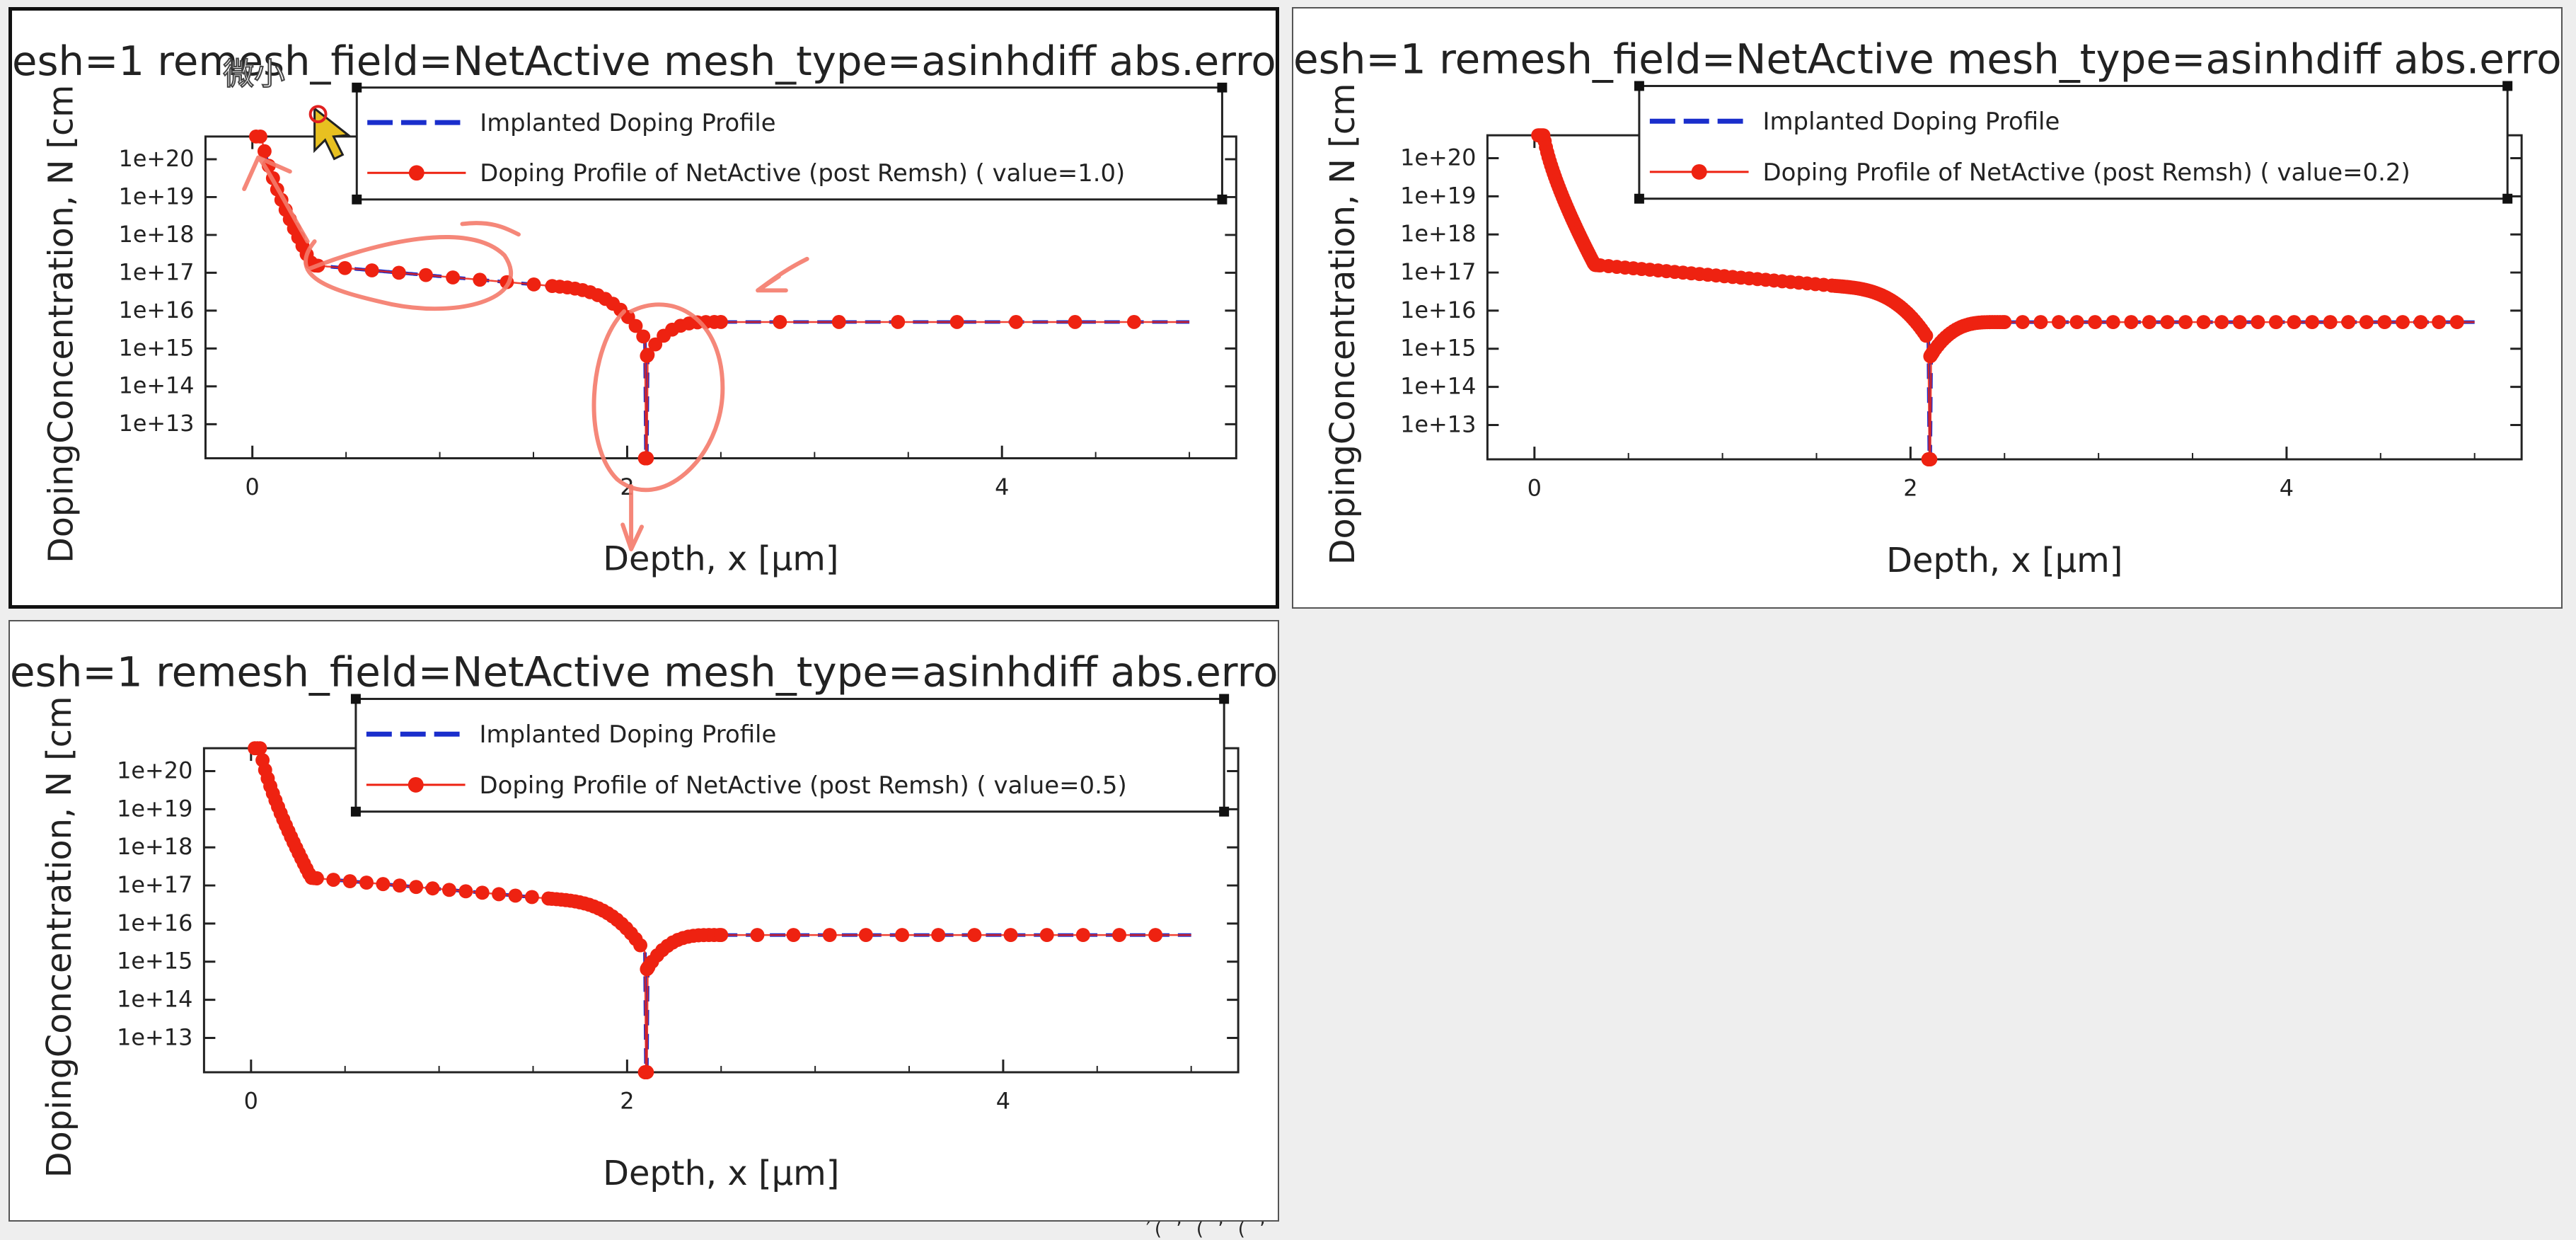 The image size is (2576, 1240). Describe the element at coordinates (1343, 324) in the screenshot. I see `y-axis-label: DopingConcentration, N [cm` at that location.